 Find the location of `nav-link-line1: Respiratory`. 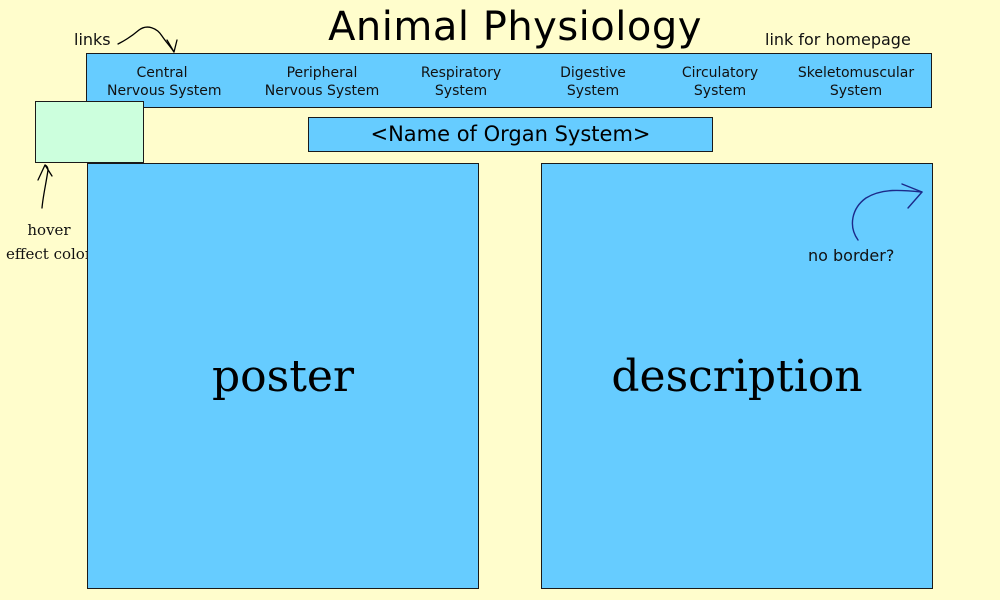

nav-link-line1: Respiratory is located at coordinates (461, 73).